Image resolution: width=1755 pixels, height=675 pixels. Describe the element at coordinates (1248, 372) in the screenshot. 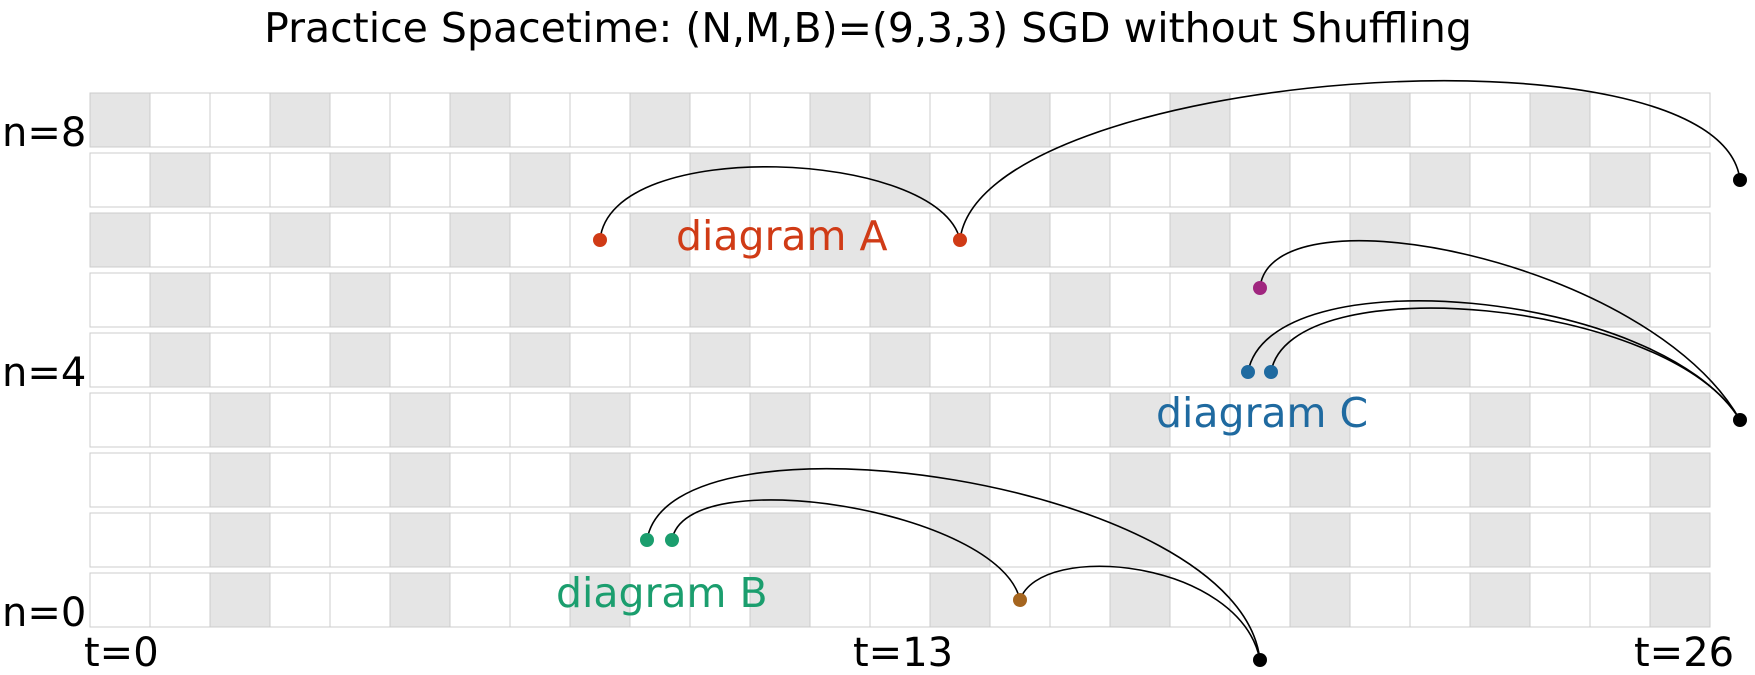

I see `node-c-first` at that location.